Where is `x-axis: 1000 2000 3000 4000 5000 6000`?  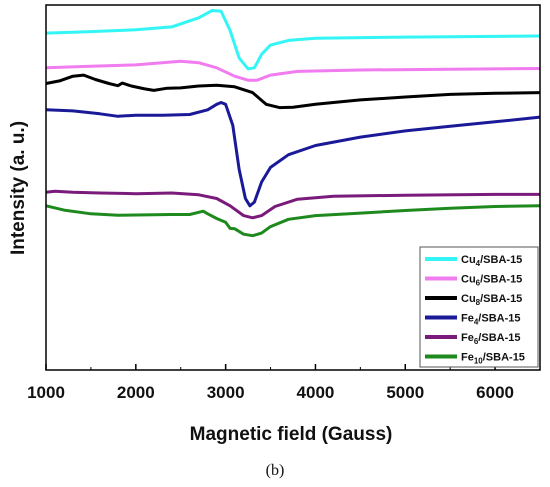
x-axis: 1000 2000 3000 4000 5000 6000 is located at coordinates (270, 383).